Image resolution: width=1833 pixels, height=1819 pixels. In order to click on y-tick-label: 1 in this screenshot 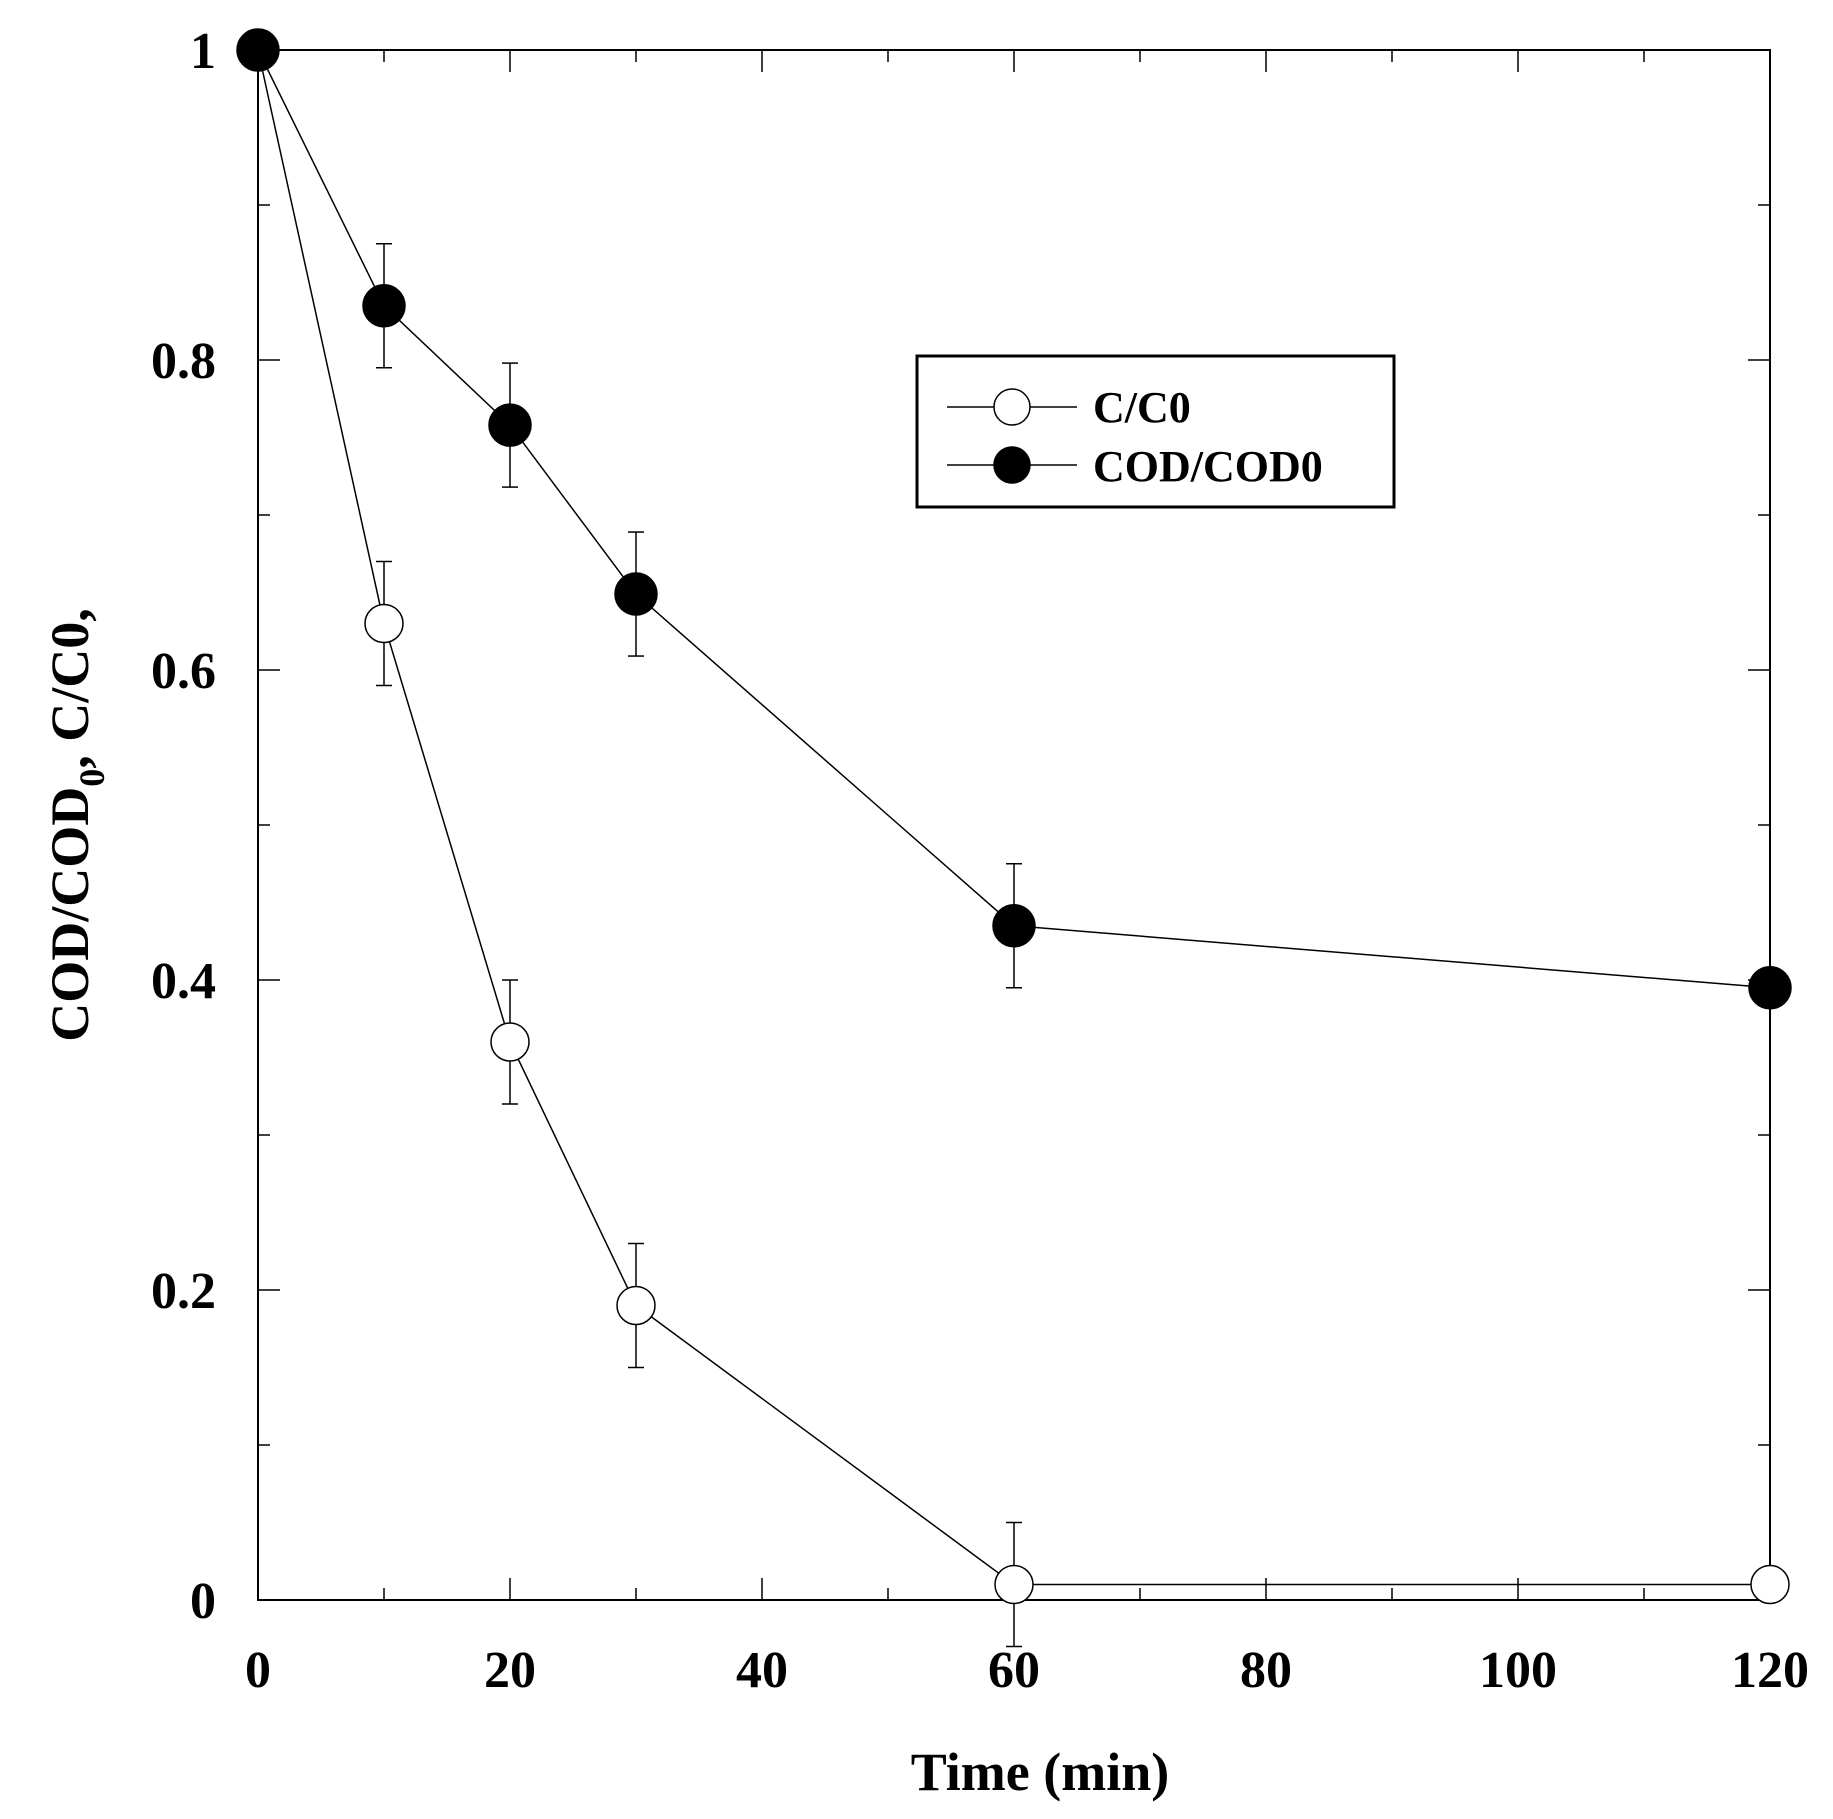, I will do `click(203, 51)`.